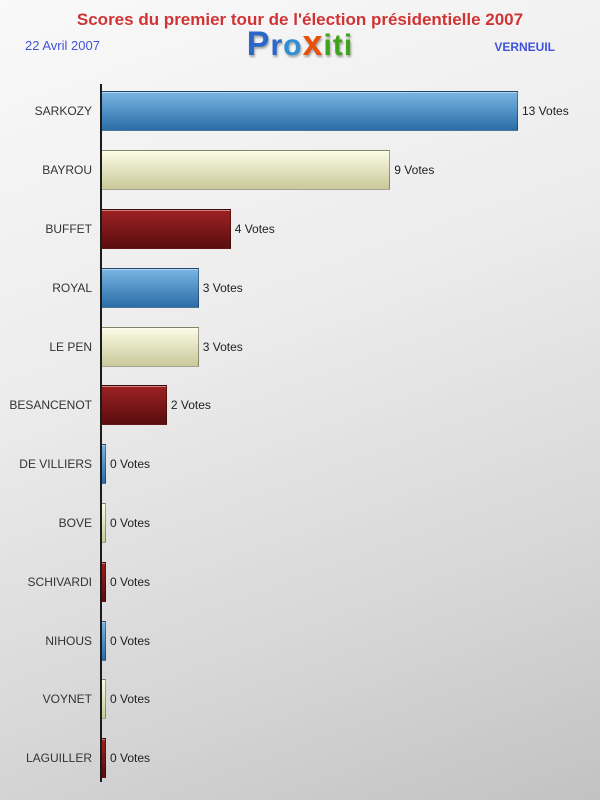 The width and height of the screenshot is (600, 800). Describe the element at coordinates (254, 228) in the screenshot. I see `value-label: 4 Votes` at that location.